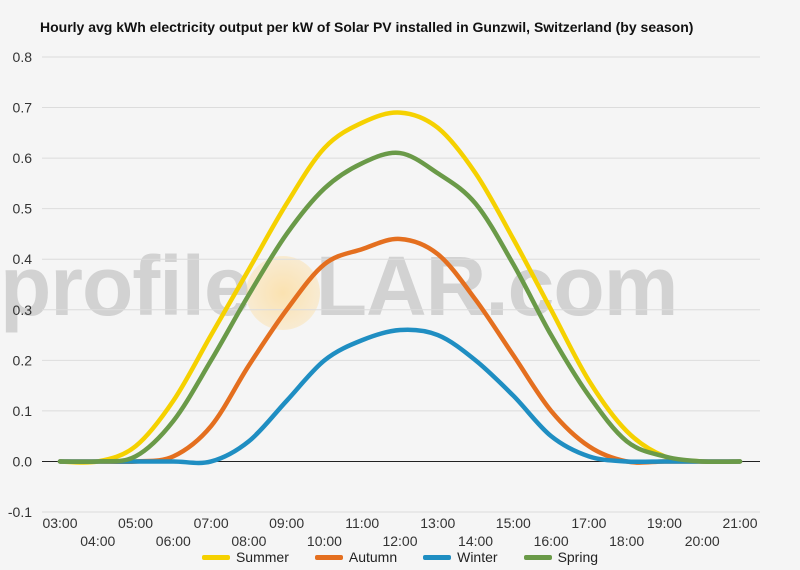 This screenshot has height=570, width=800. Describe the element at coordinates (23, 158) in the screenshot. I see `y-tick-label: 0.6` at that location.